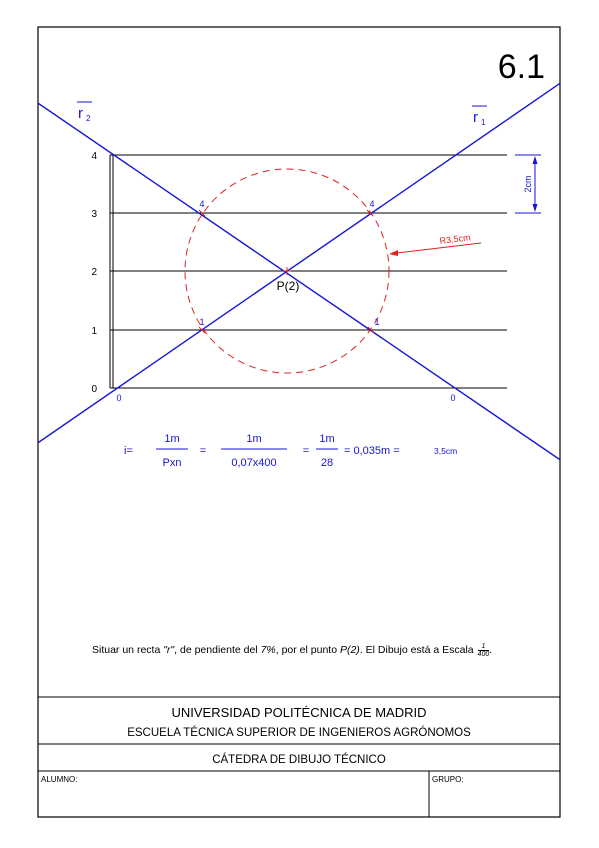  Describe the element at coordinates (253, 463) in the screenshot. I see `formula-f2-den: 0,07x400` at that location.